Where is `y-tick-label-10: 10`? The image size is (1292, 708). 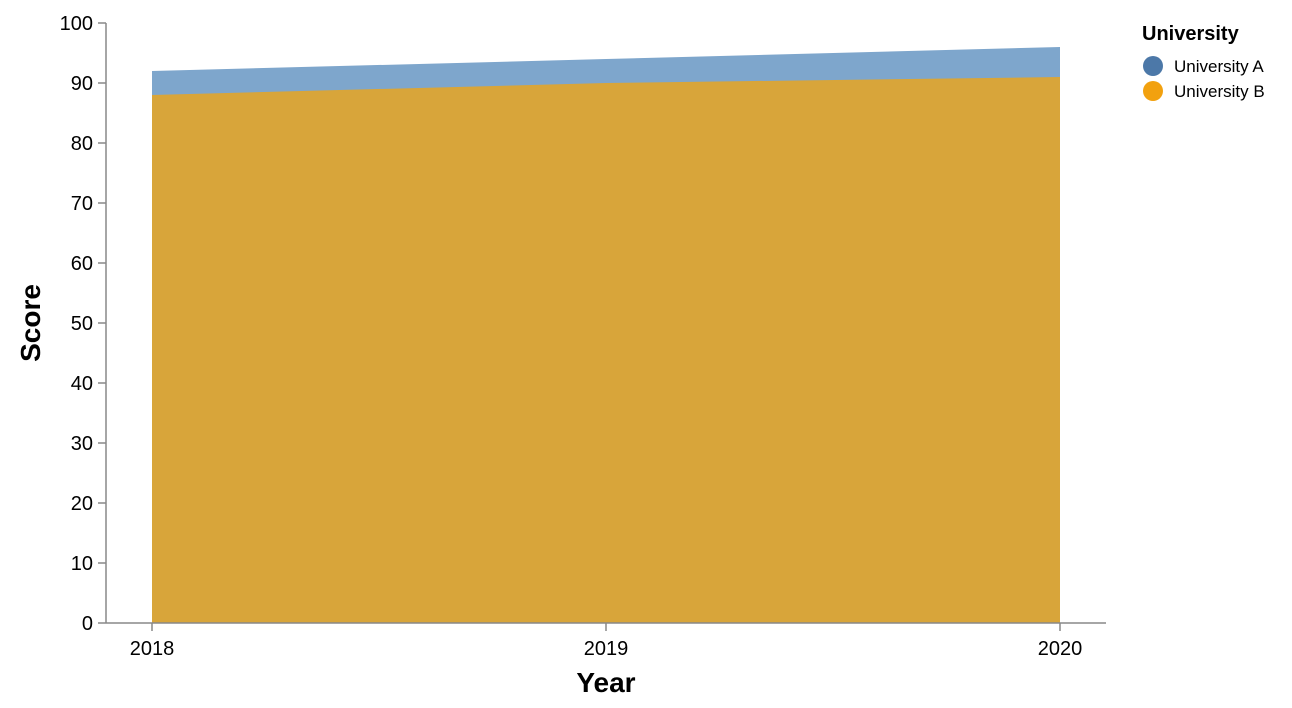
y-tick-label-10: 10 is located at coordinates (82, 564).